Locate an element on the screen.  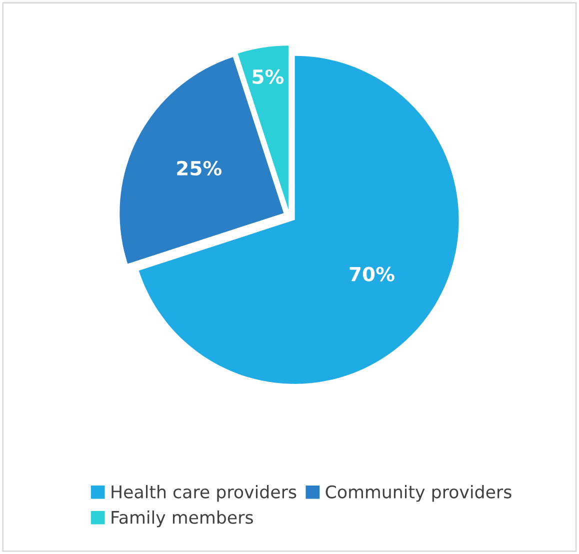
data-label: 5% is located at coordinates (268, 76).